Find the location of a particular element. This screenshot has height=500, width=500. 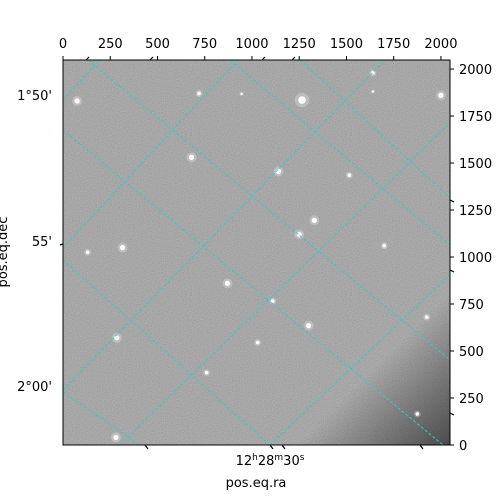

right-axis: 0 250 500 750 1000 1250 1500 1750 2000 is located at coordinates (471, 258).